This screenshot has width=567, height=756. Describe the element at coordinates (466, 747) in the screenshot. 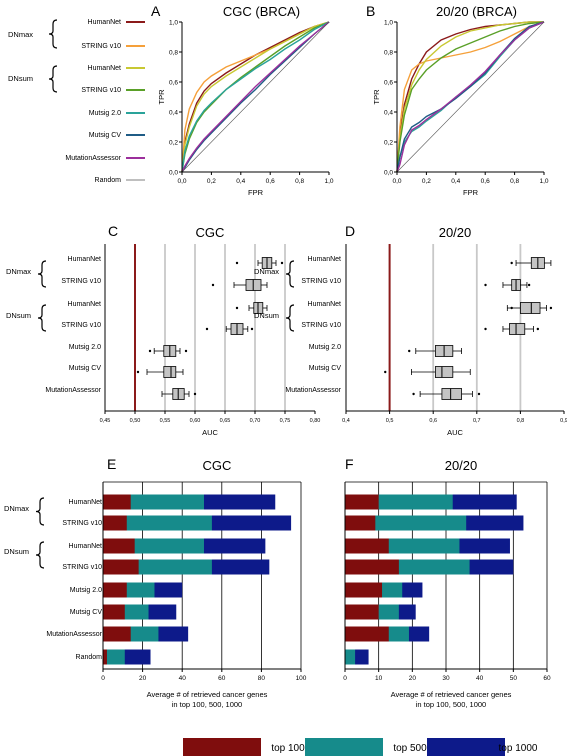

I see `legend-swatch` at that location.